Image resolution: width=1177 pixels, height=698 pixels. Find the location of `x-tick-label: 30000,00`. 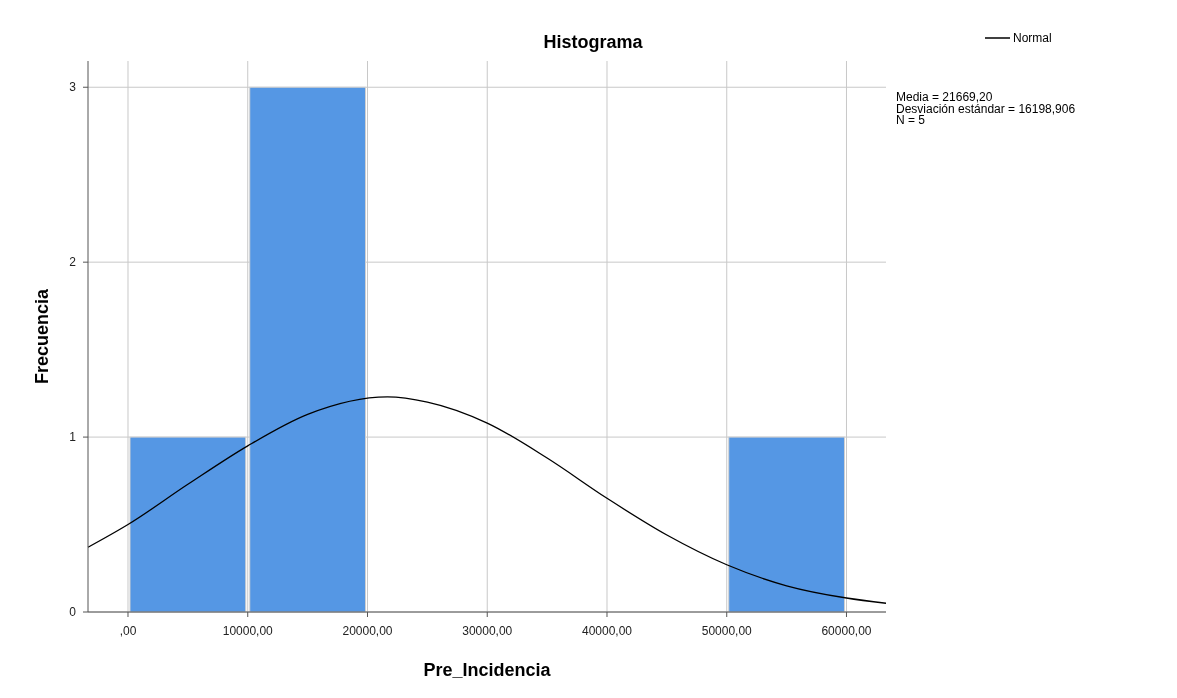

x-tick-label: 30000,00 is located at coordinates (487, 631).